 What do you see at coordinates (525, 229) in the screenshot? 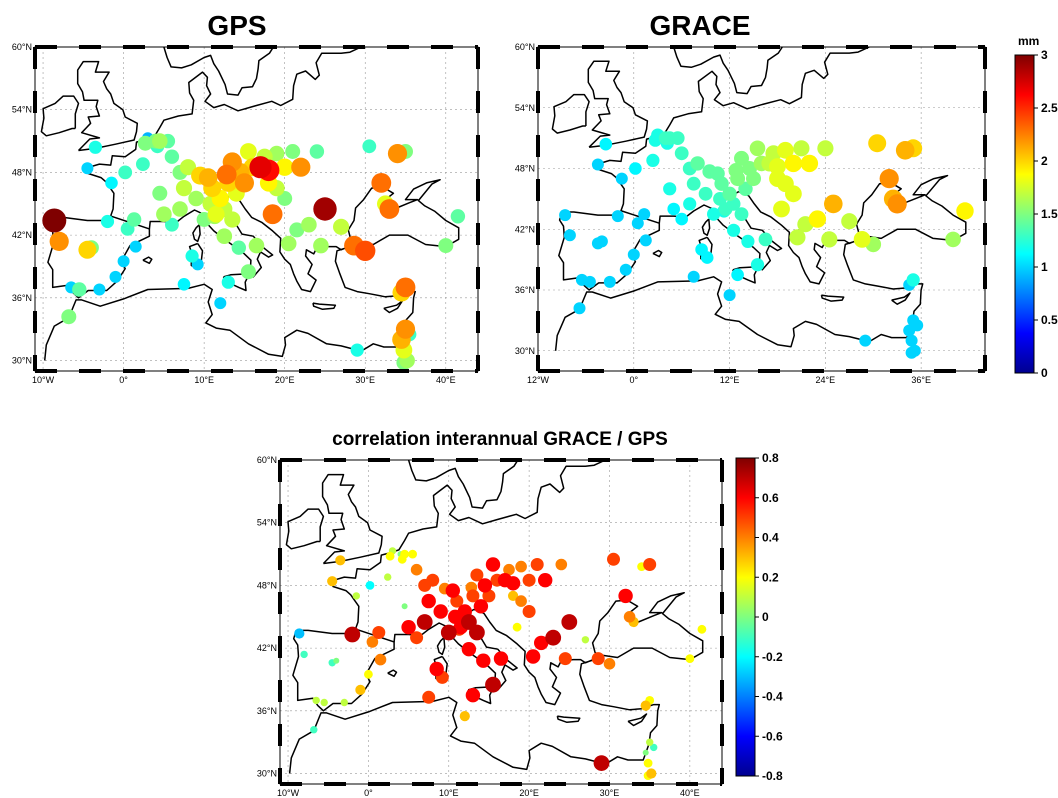
I see `lat-tick-label: 42°N` at bounding box center [525, 229].